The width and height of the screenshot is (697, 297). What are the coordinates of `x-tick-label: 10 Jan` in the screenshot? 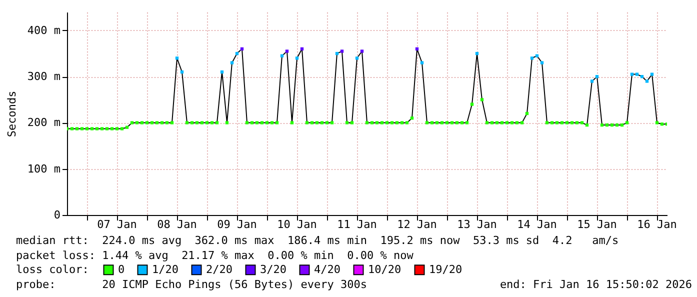 It's located at (297, 224).